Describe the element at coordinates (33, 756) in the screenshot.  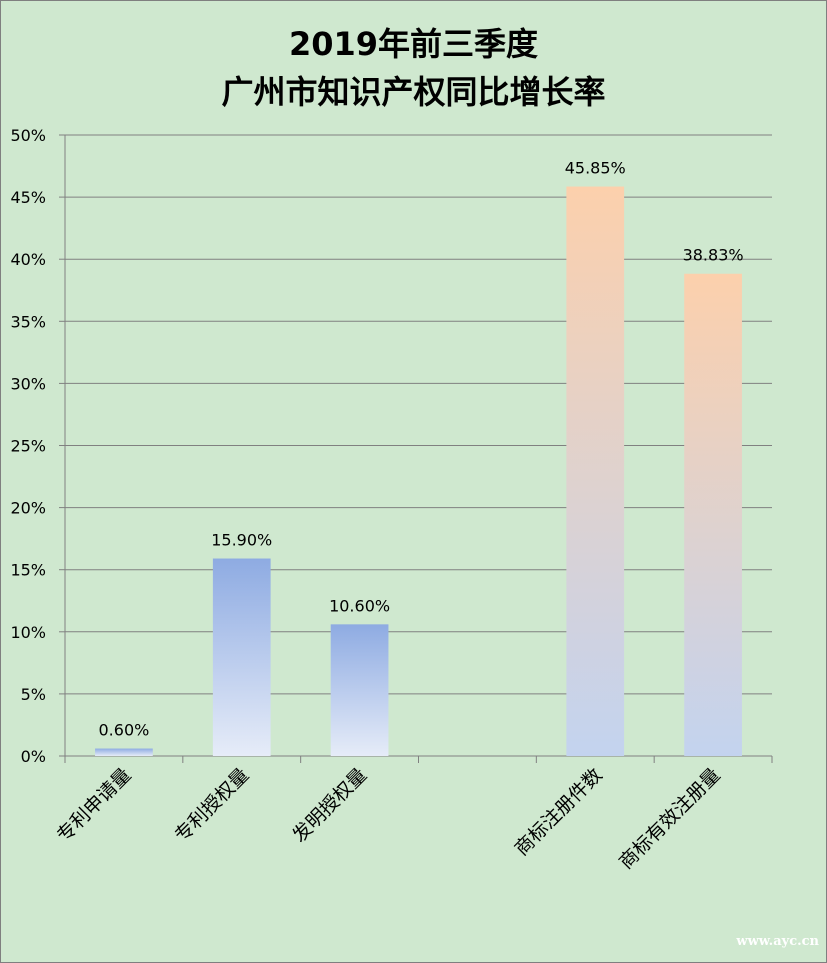
I see `y-tick-label: 0%` at that location.